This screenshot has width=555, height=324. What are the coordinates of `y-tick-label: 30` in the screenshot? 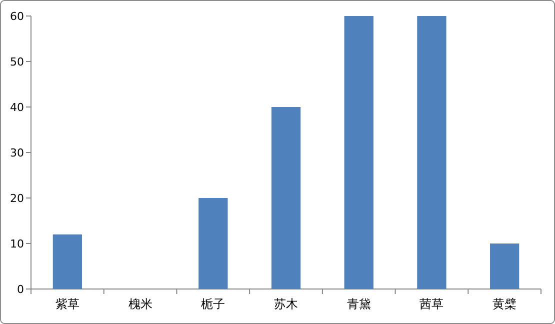 It's located at (17, 153).